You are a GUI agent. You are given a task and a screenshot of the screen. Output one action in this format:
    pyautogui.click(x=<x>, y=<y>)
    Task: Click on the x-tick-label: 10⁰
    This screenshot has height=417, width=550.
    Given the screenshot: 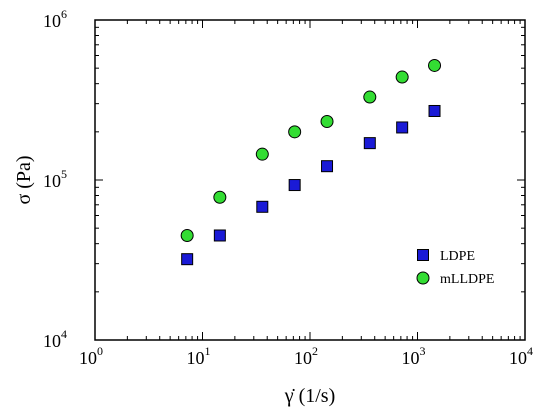 What is the action you would take?
    pyautogui.click(x=91, y=356)
    